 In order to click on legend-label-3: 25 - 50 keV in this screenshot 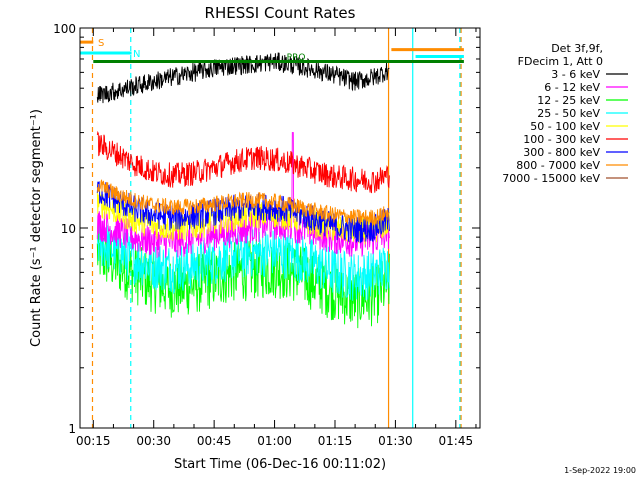, I will do `click(568, 113)`.